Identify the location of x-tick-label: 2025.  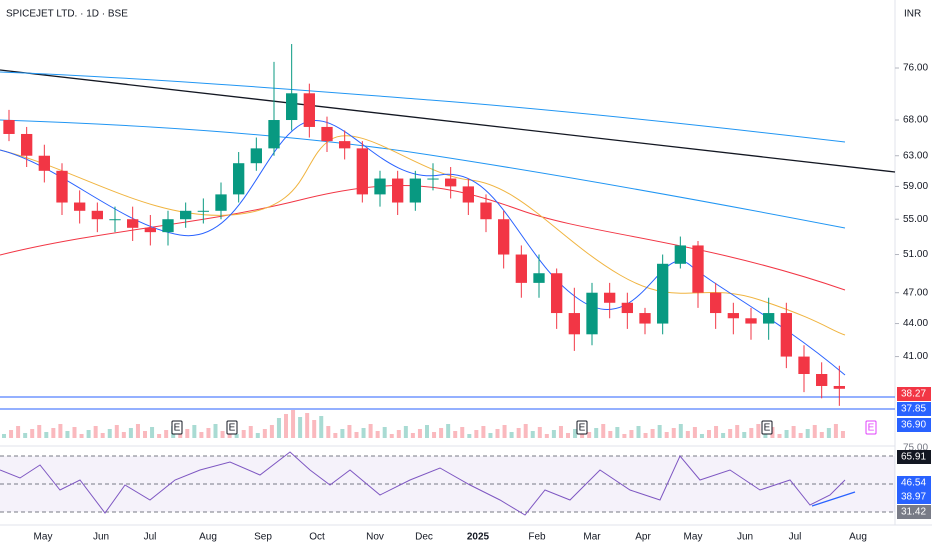
(478, 537).